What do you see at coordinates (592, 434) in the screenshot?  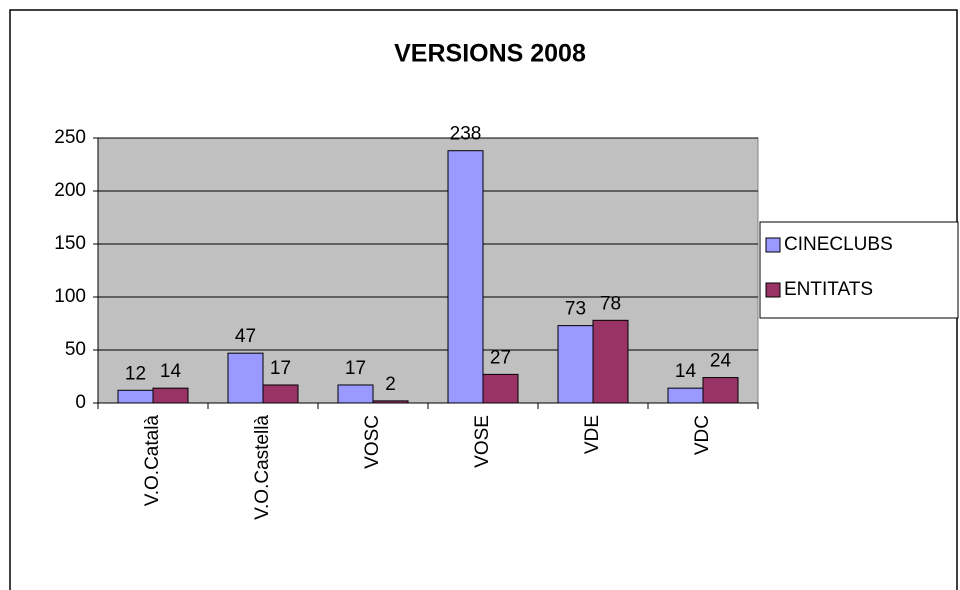 I see `x-tick-label: VDE` at bounding box center [592, 434].